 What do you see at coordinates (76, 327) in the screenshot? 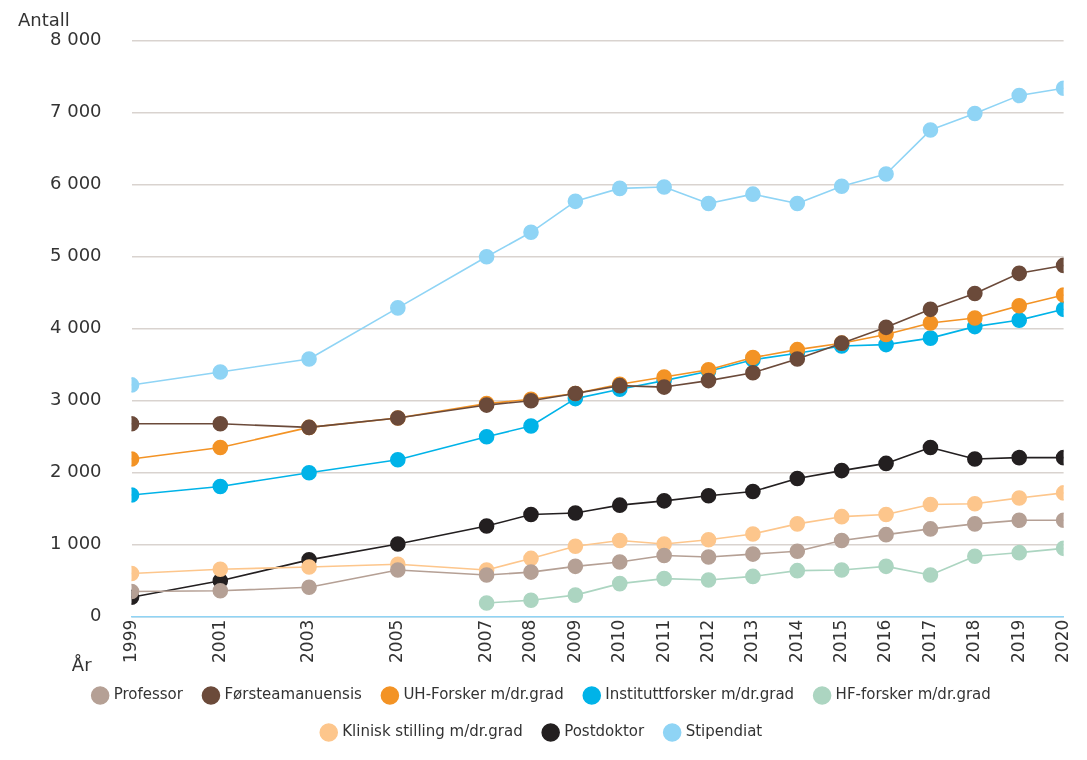
I see `y-tick-label: 4 000` at bounding box center [76, 327].